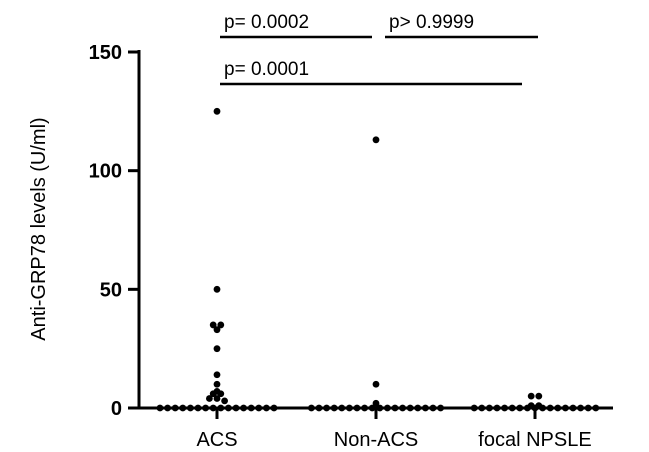 This screenshot has height=452, width=649. What do you see at coordinates (431, 22) in the screenshot?
I see `p-value-label-1: p> 0.9999` at bounding box center [431, 22].